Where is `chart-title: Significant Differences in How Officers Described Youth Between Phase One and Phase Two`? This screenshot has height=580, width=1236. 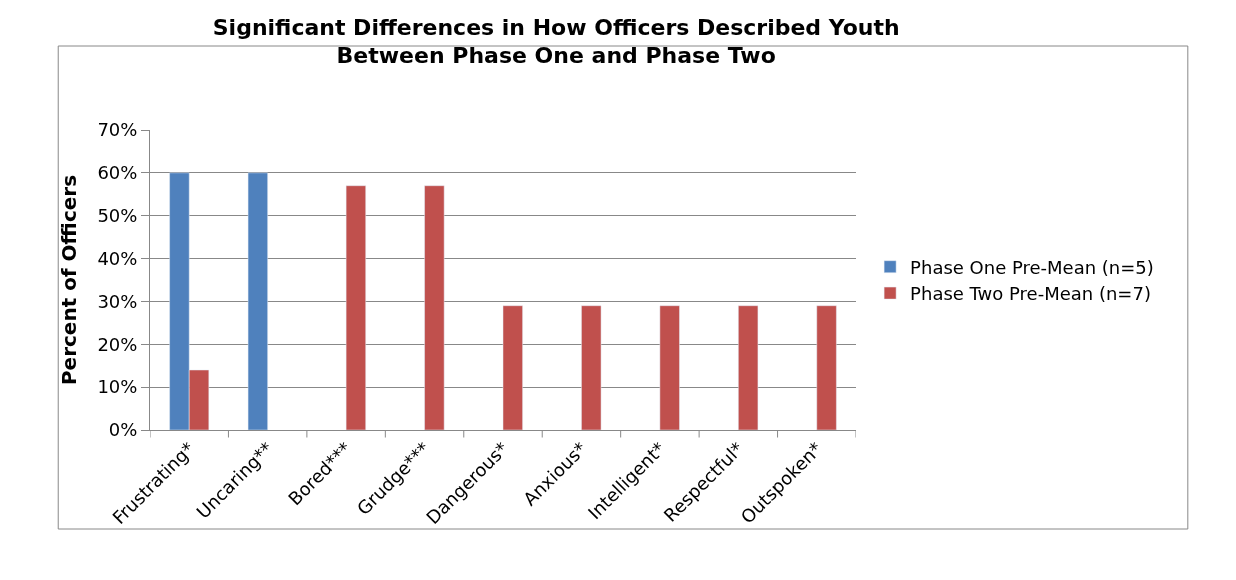 chart-title: Significant Differences in How Officers Described Youth Between Phase One and Phase Two is located at coordinates (556, 41).